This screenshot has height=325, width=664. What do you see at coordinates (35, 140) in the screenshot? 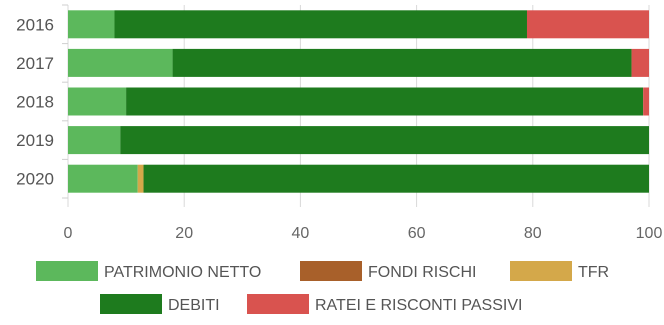
I see `y-tick-label: 2019` at bounding box center [35, 140].